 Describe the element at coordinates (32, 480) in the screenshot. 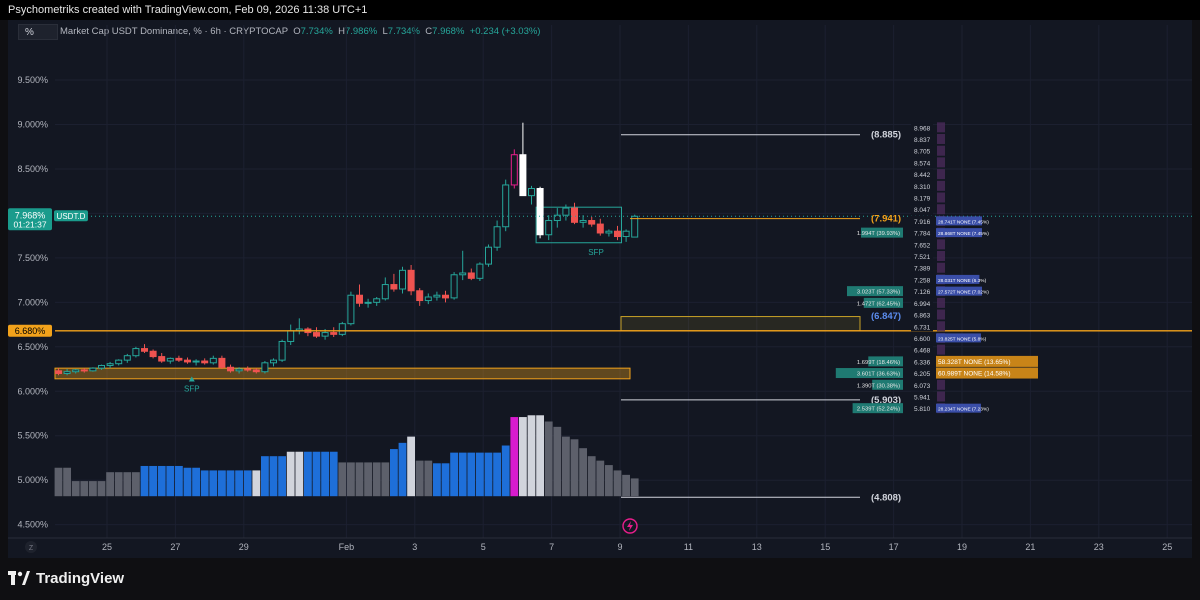

I see `y-tick-label: 5.000%` at that location.